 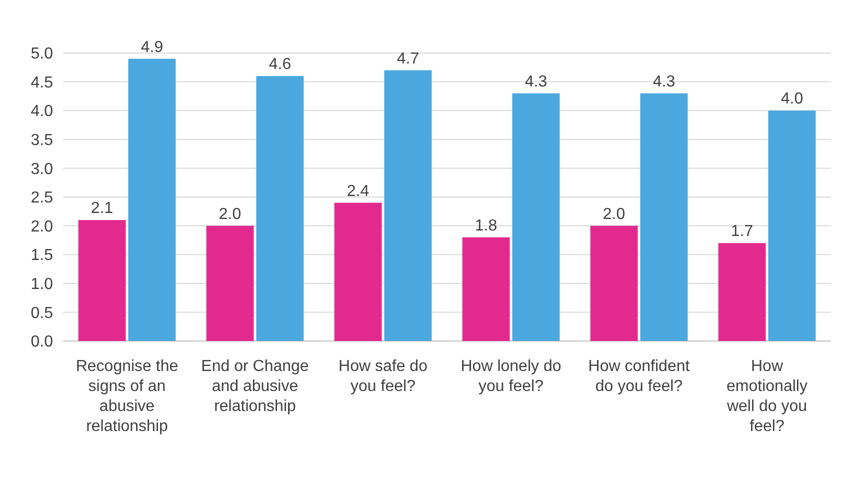 I want to click on x-tick-label: How safe do you feel?, so click(x=383, y=376).